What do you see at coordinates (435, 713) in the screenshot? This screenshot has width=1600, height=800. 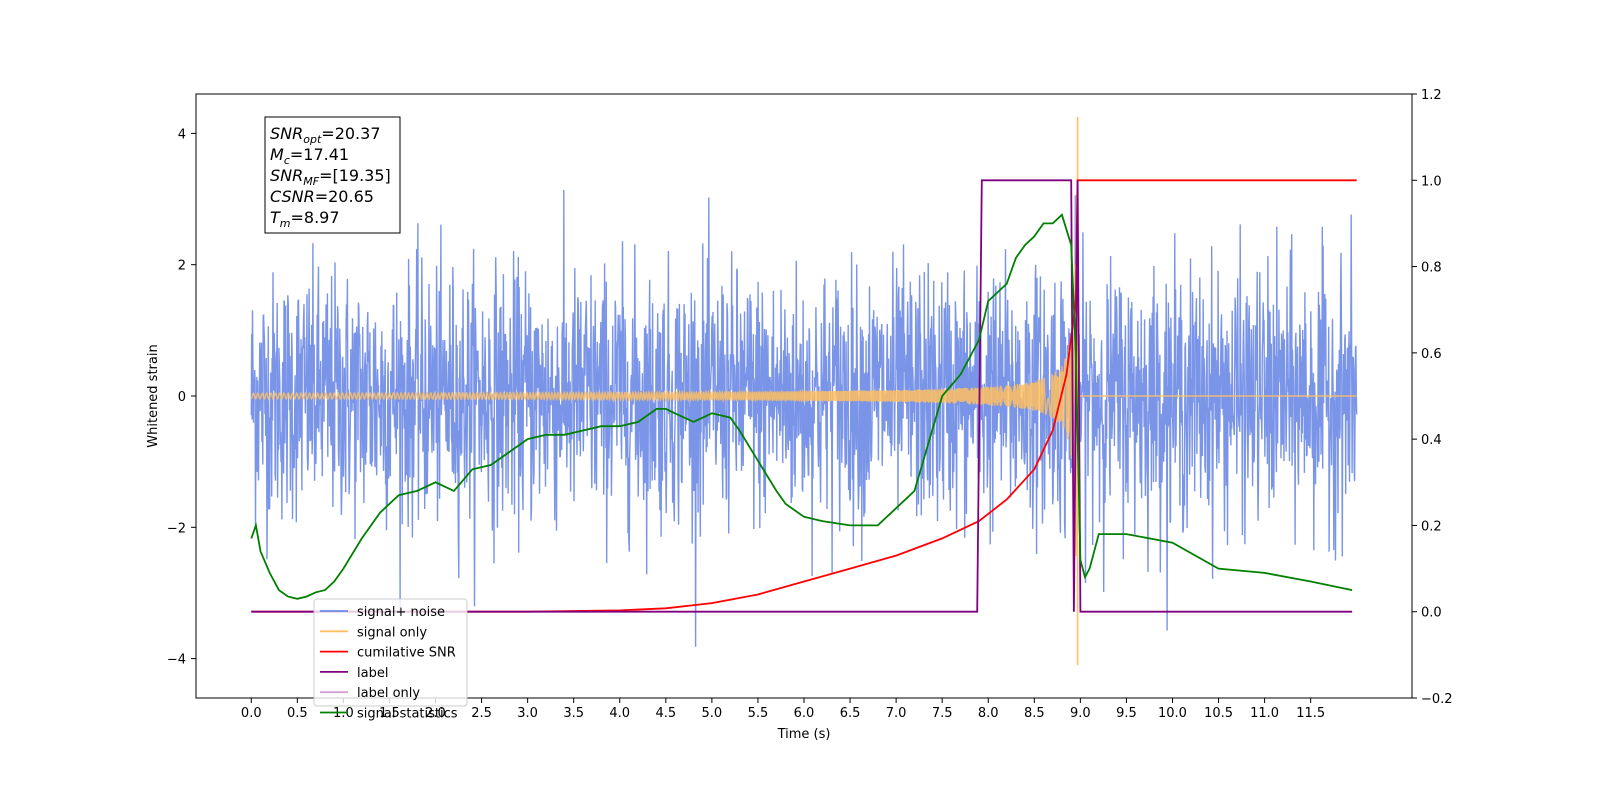 I see `x-tick-label: 2.0` at bounding box center [435, 713].